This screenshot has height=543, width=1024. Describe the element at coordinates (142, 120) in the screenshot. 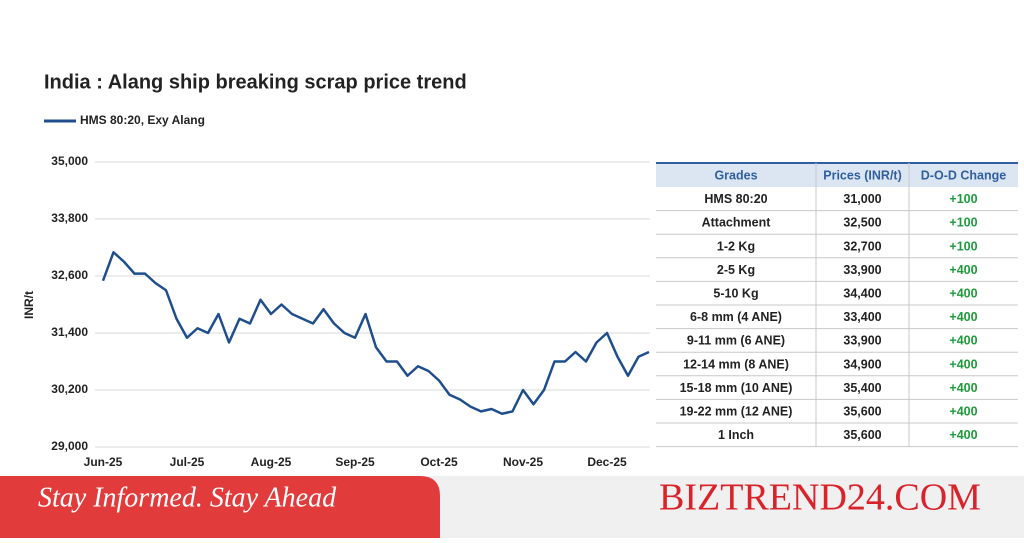

I see `legend-label: HMS 80:20, Exy Alang` at that location.